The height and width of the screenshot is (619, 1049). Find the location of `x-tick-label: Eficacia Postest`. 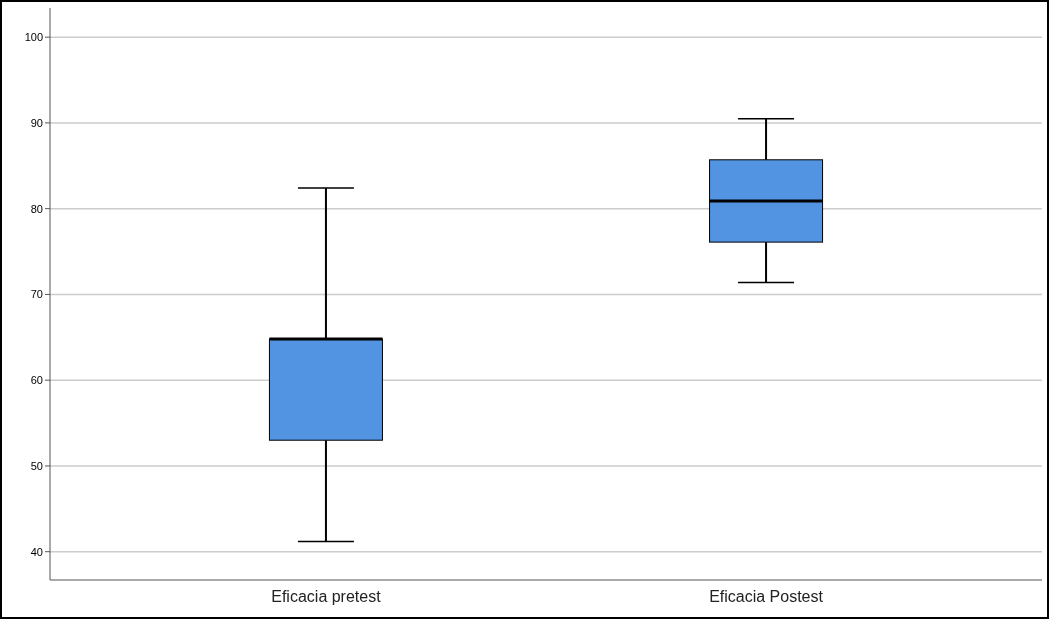

x-tick-label: Eficacia Postest is located at coordinates (766, 596).